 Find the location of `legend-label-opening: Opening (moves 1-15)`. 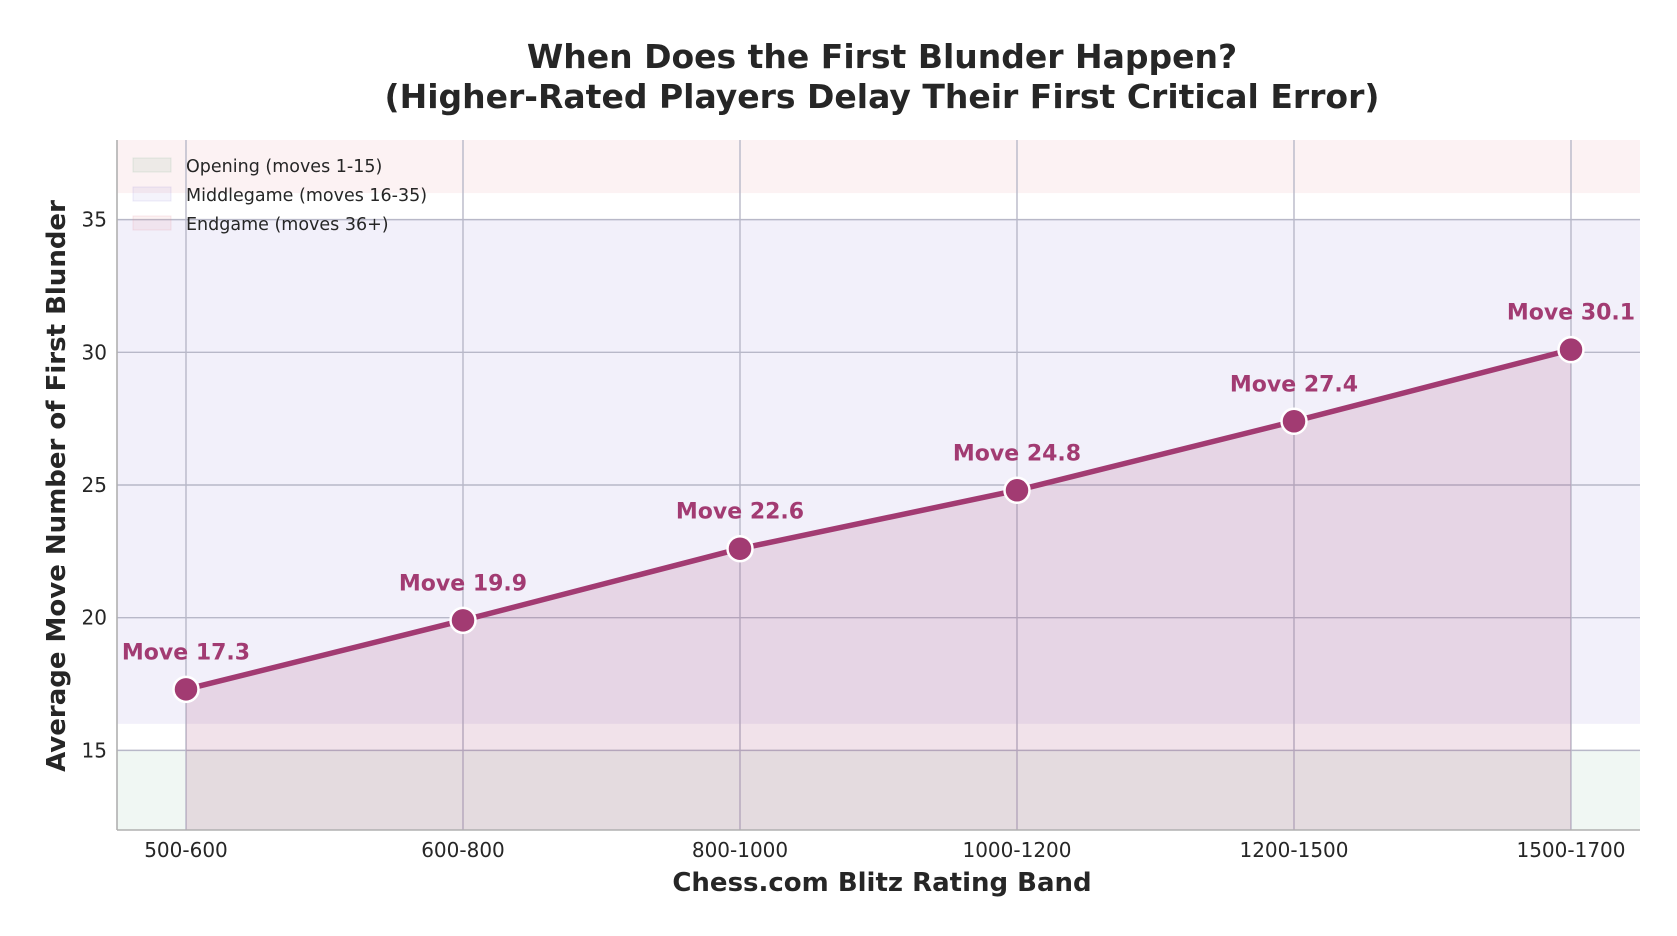

legend-label-opening: Opening (moves 1-15) is located at coordinates (284, 167).